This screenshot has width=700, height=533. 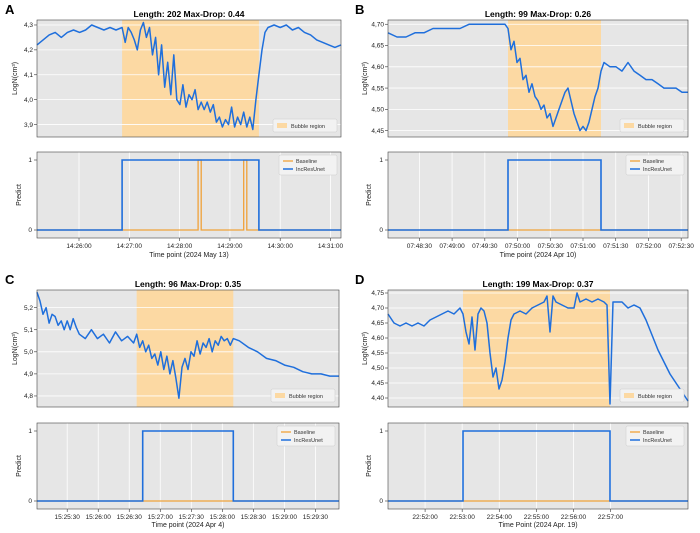 I want to click on x-tick-label: 22:52:00, so click(x=425, y=517).